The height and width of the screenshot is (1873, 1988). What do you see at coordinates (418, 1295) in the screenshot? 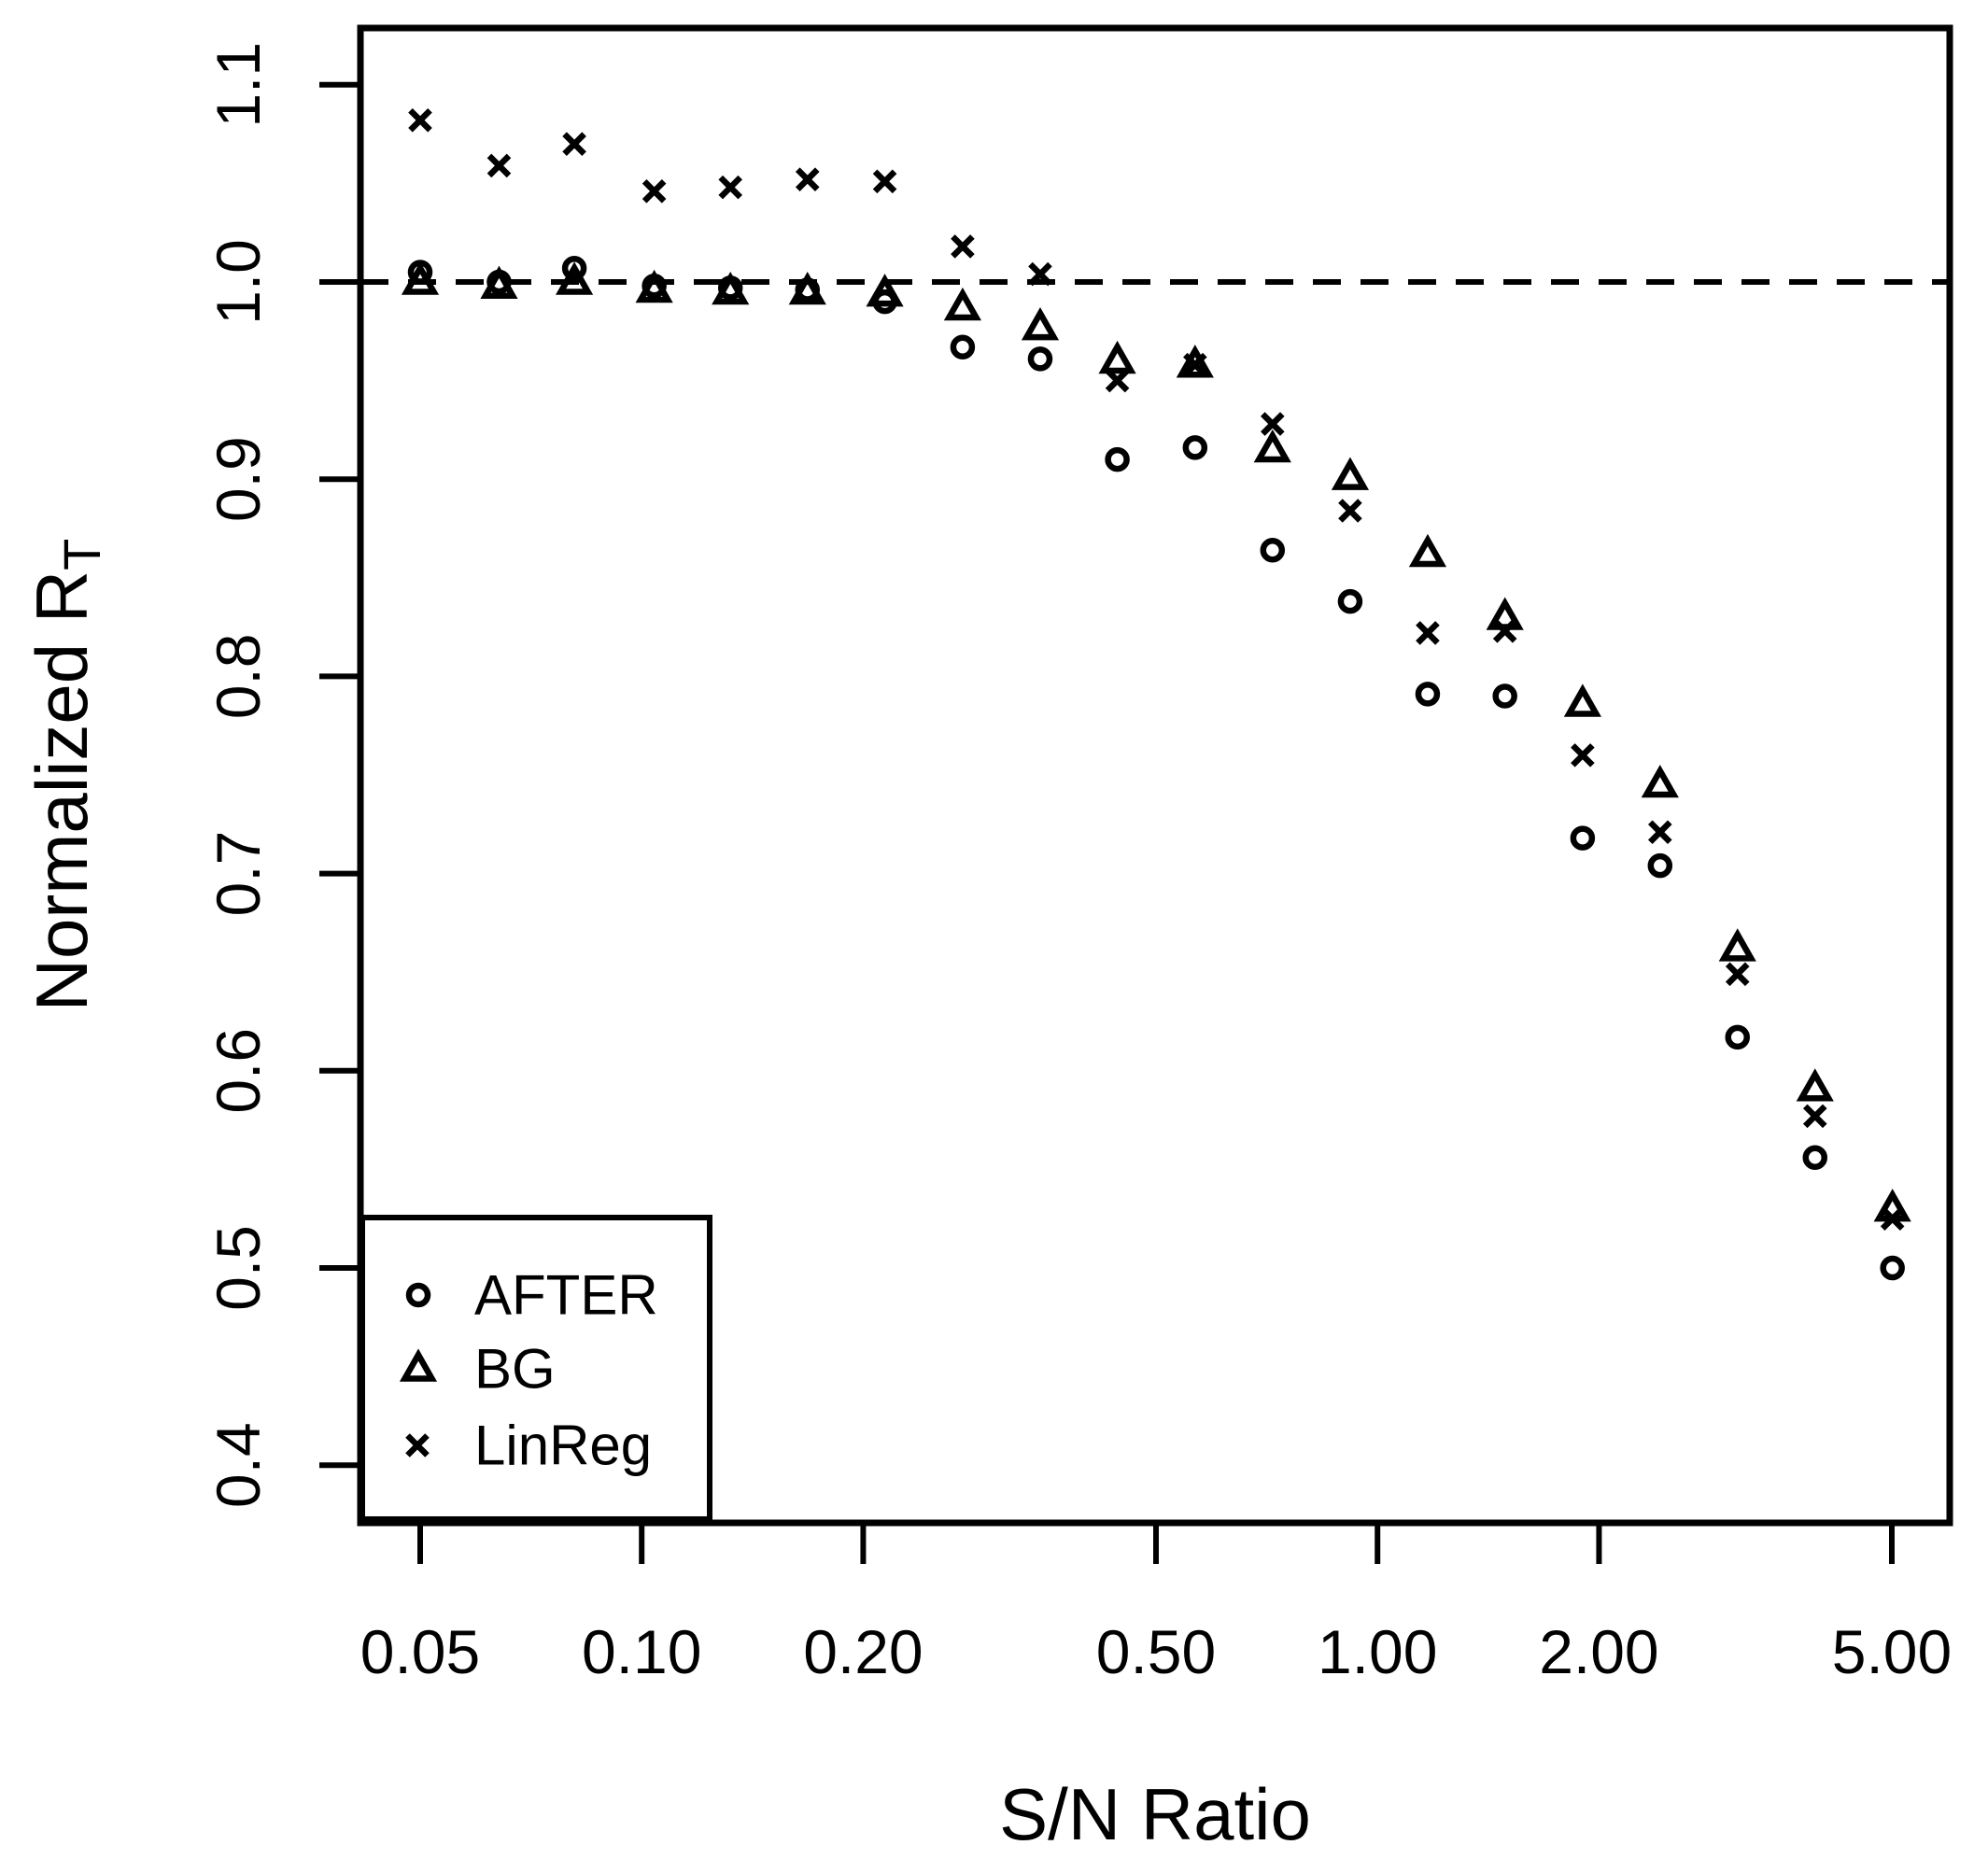
I see `legend-circle-marker-icon` at bounding box center [418, 1295].